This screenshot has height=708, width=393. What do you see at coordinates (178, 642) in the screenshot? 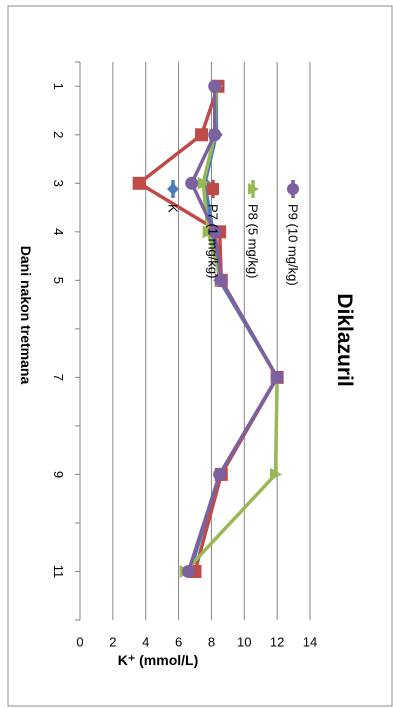
I see `y-tick-label: 6` at bounding box center [178, 642].